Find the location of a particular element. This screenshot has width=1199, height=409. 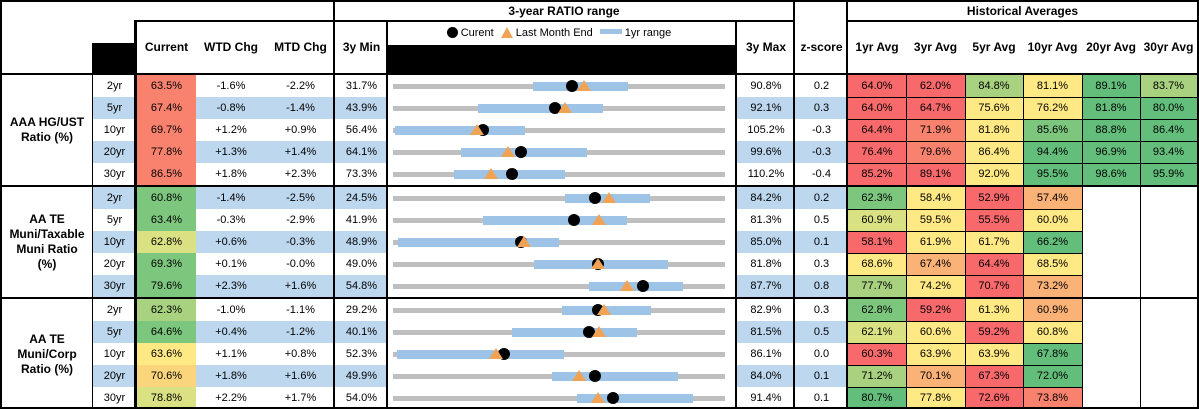

avg-cell: 60.9% is located at coordinates (1052, 310).